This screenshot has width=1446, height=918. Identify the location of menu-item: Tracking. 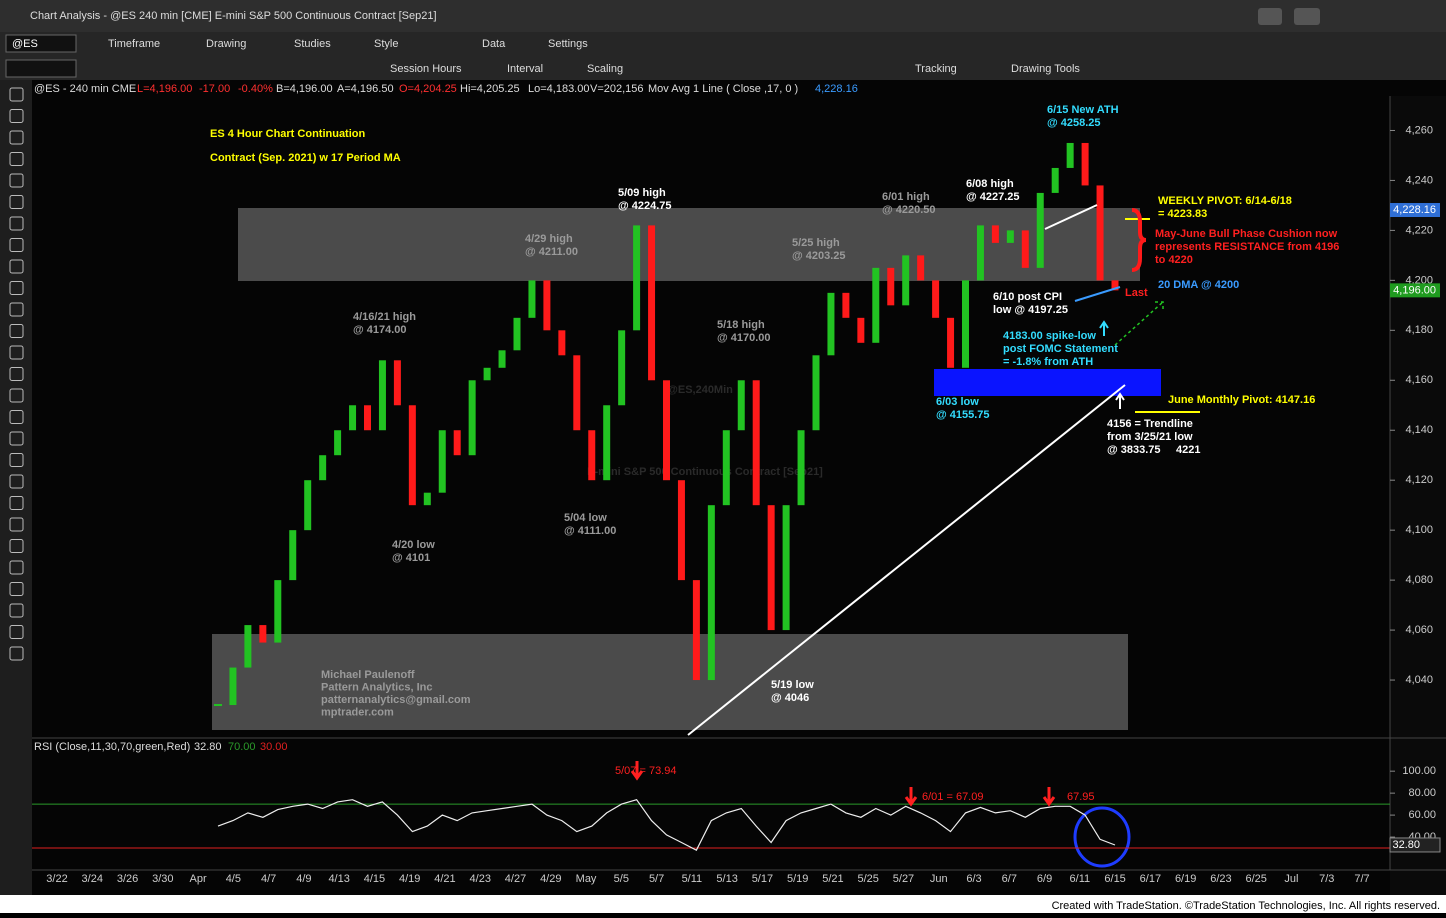
(936, 69).